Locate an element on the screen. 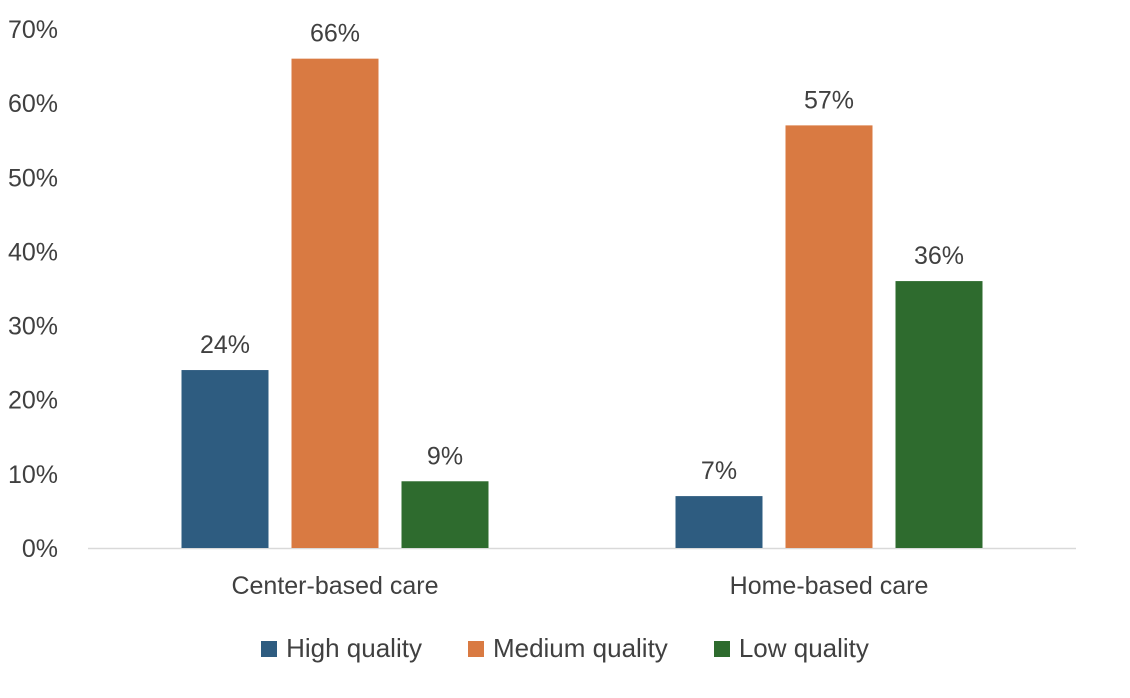 Image resolution: width=1130 pixels, height=698 pixels. legend-item-high-quality: High quality is located at coordinates (341, 648).